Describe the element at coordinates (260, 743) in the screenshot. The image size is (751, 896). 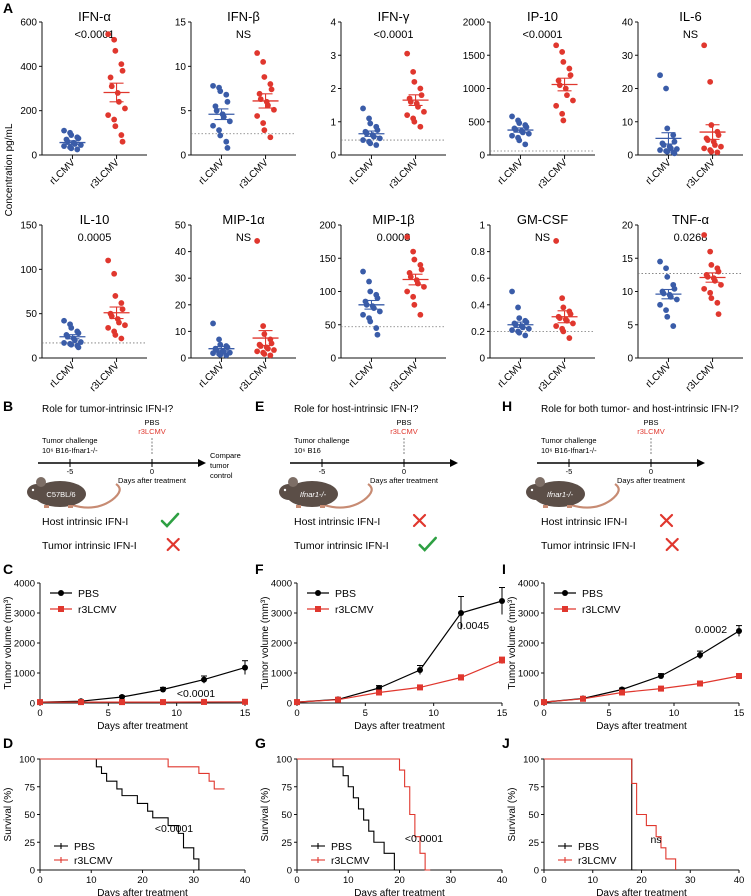
I see `panel-label-g: G` at that location.